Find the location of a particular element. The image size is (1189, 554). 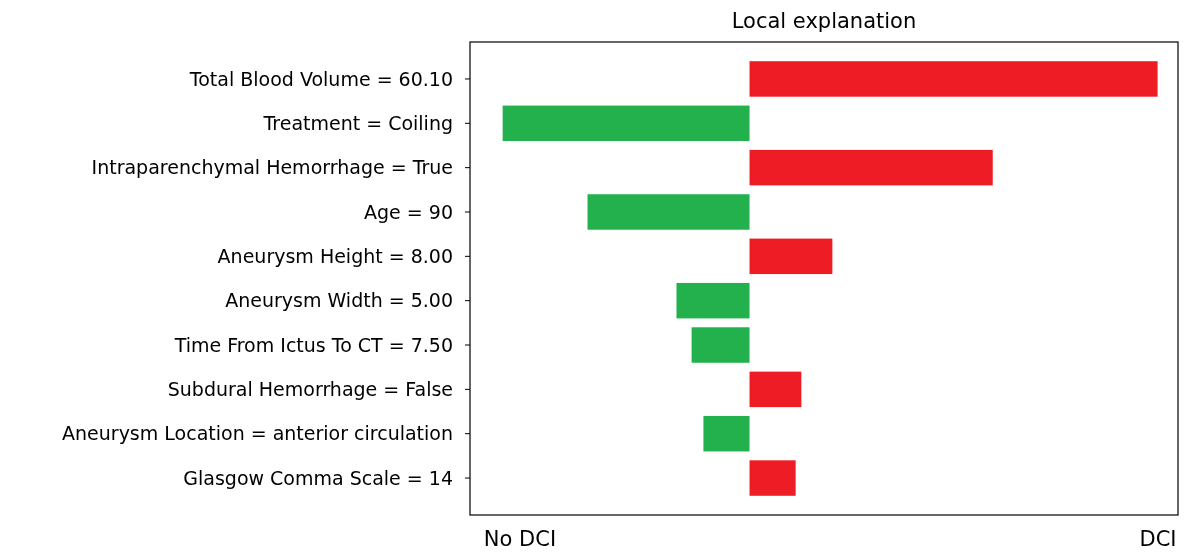

y-tick-label: Age = 90 is located at coordinates (408, 211).